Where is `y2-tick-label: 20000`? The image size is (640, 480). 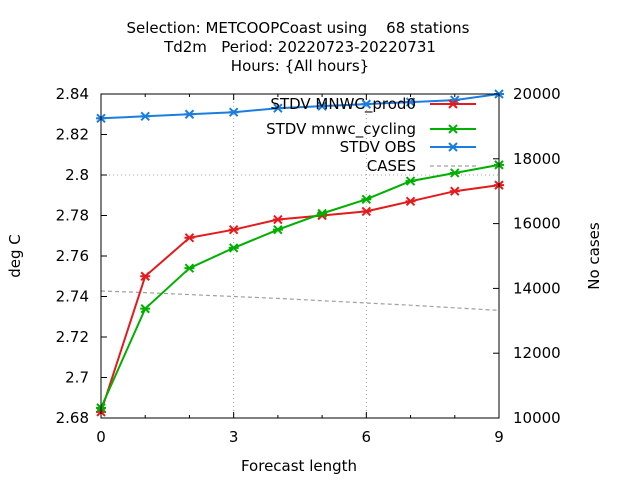
y2-tick-label: 20000 is located at coordinates (537, 94).